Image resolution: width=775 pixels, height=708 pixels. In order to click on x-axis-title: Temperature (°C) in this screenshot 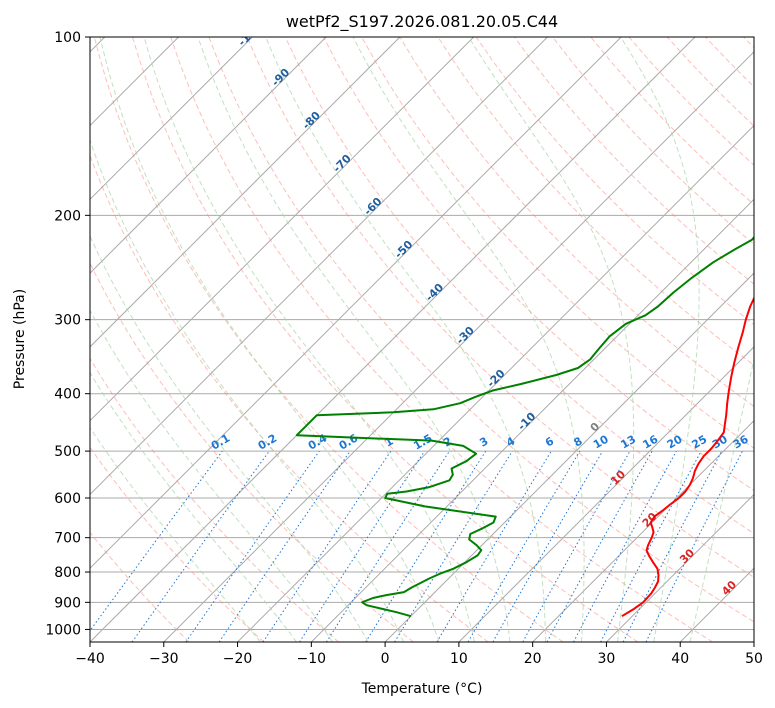, I will do `click(422, 689)`.